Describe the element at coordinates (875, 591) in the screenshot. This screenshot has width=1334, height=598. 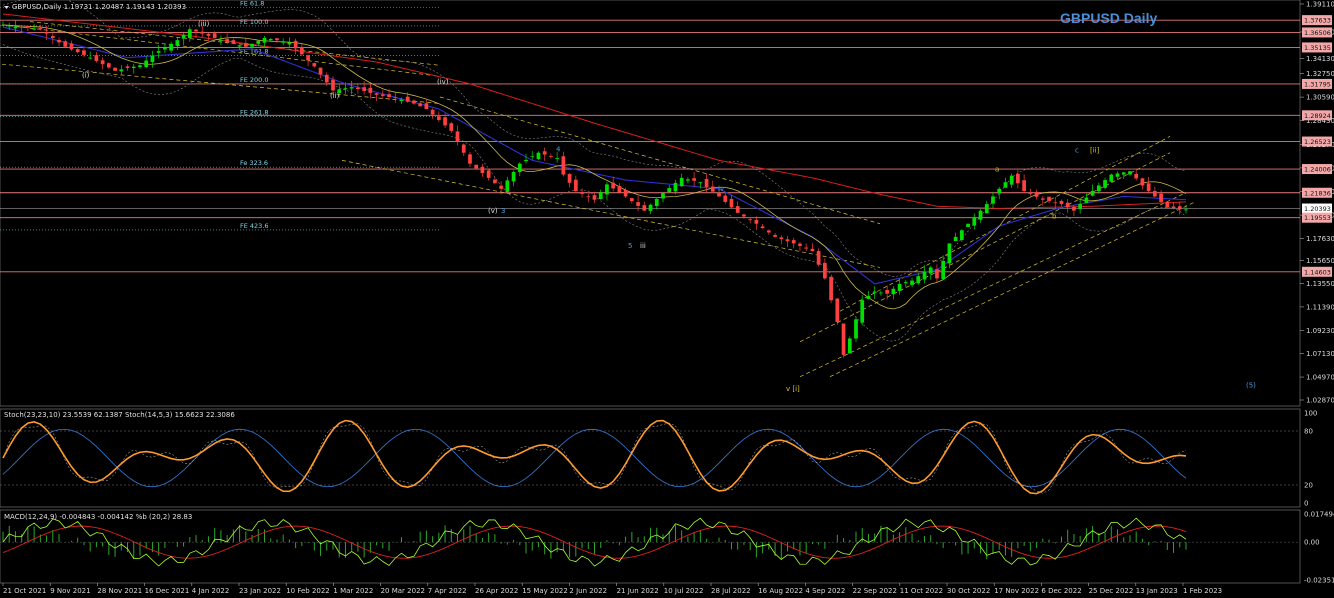
I see `date-tick-label: 22 Sep 2022` at that location.